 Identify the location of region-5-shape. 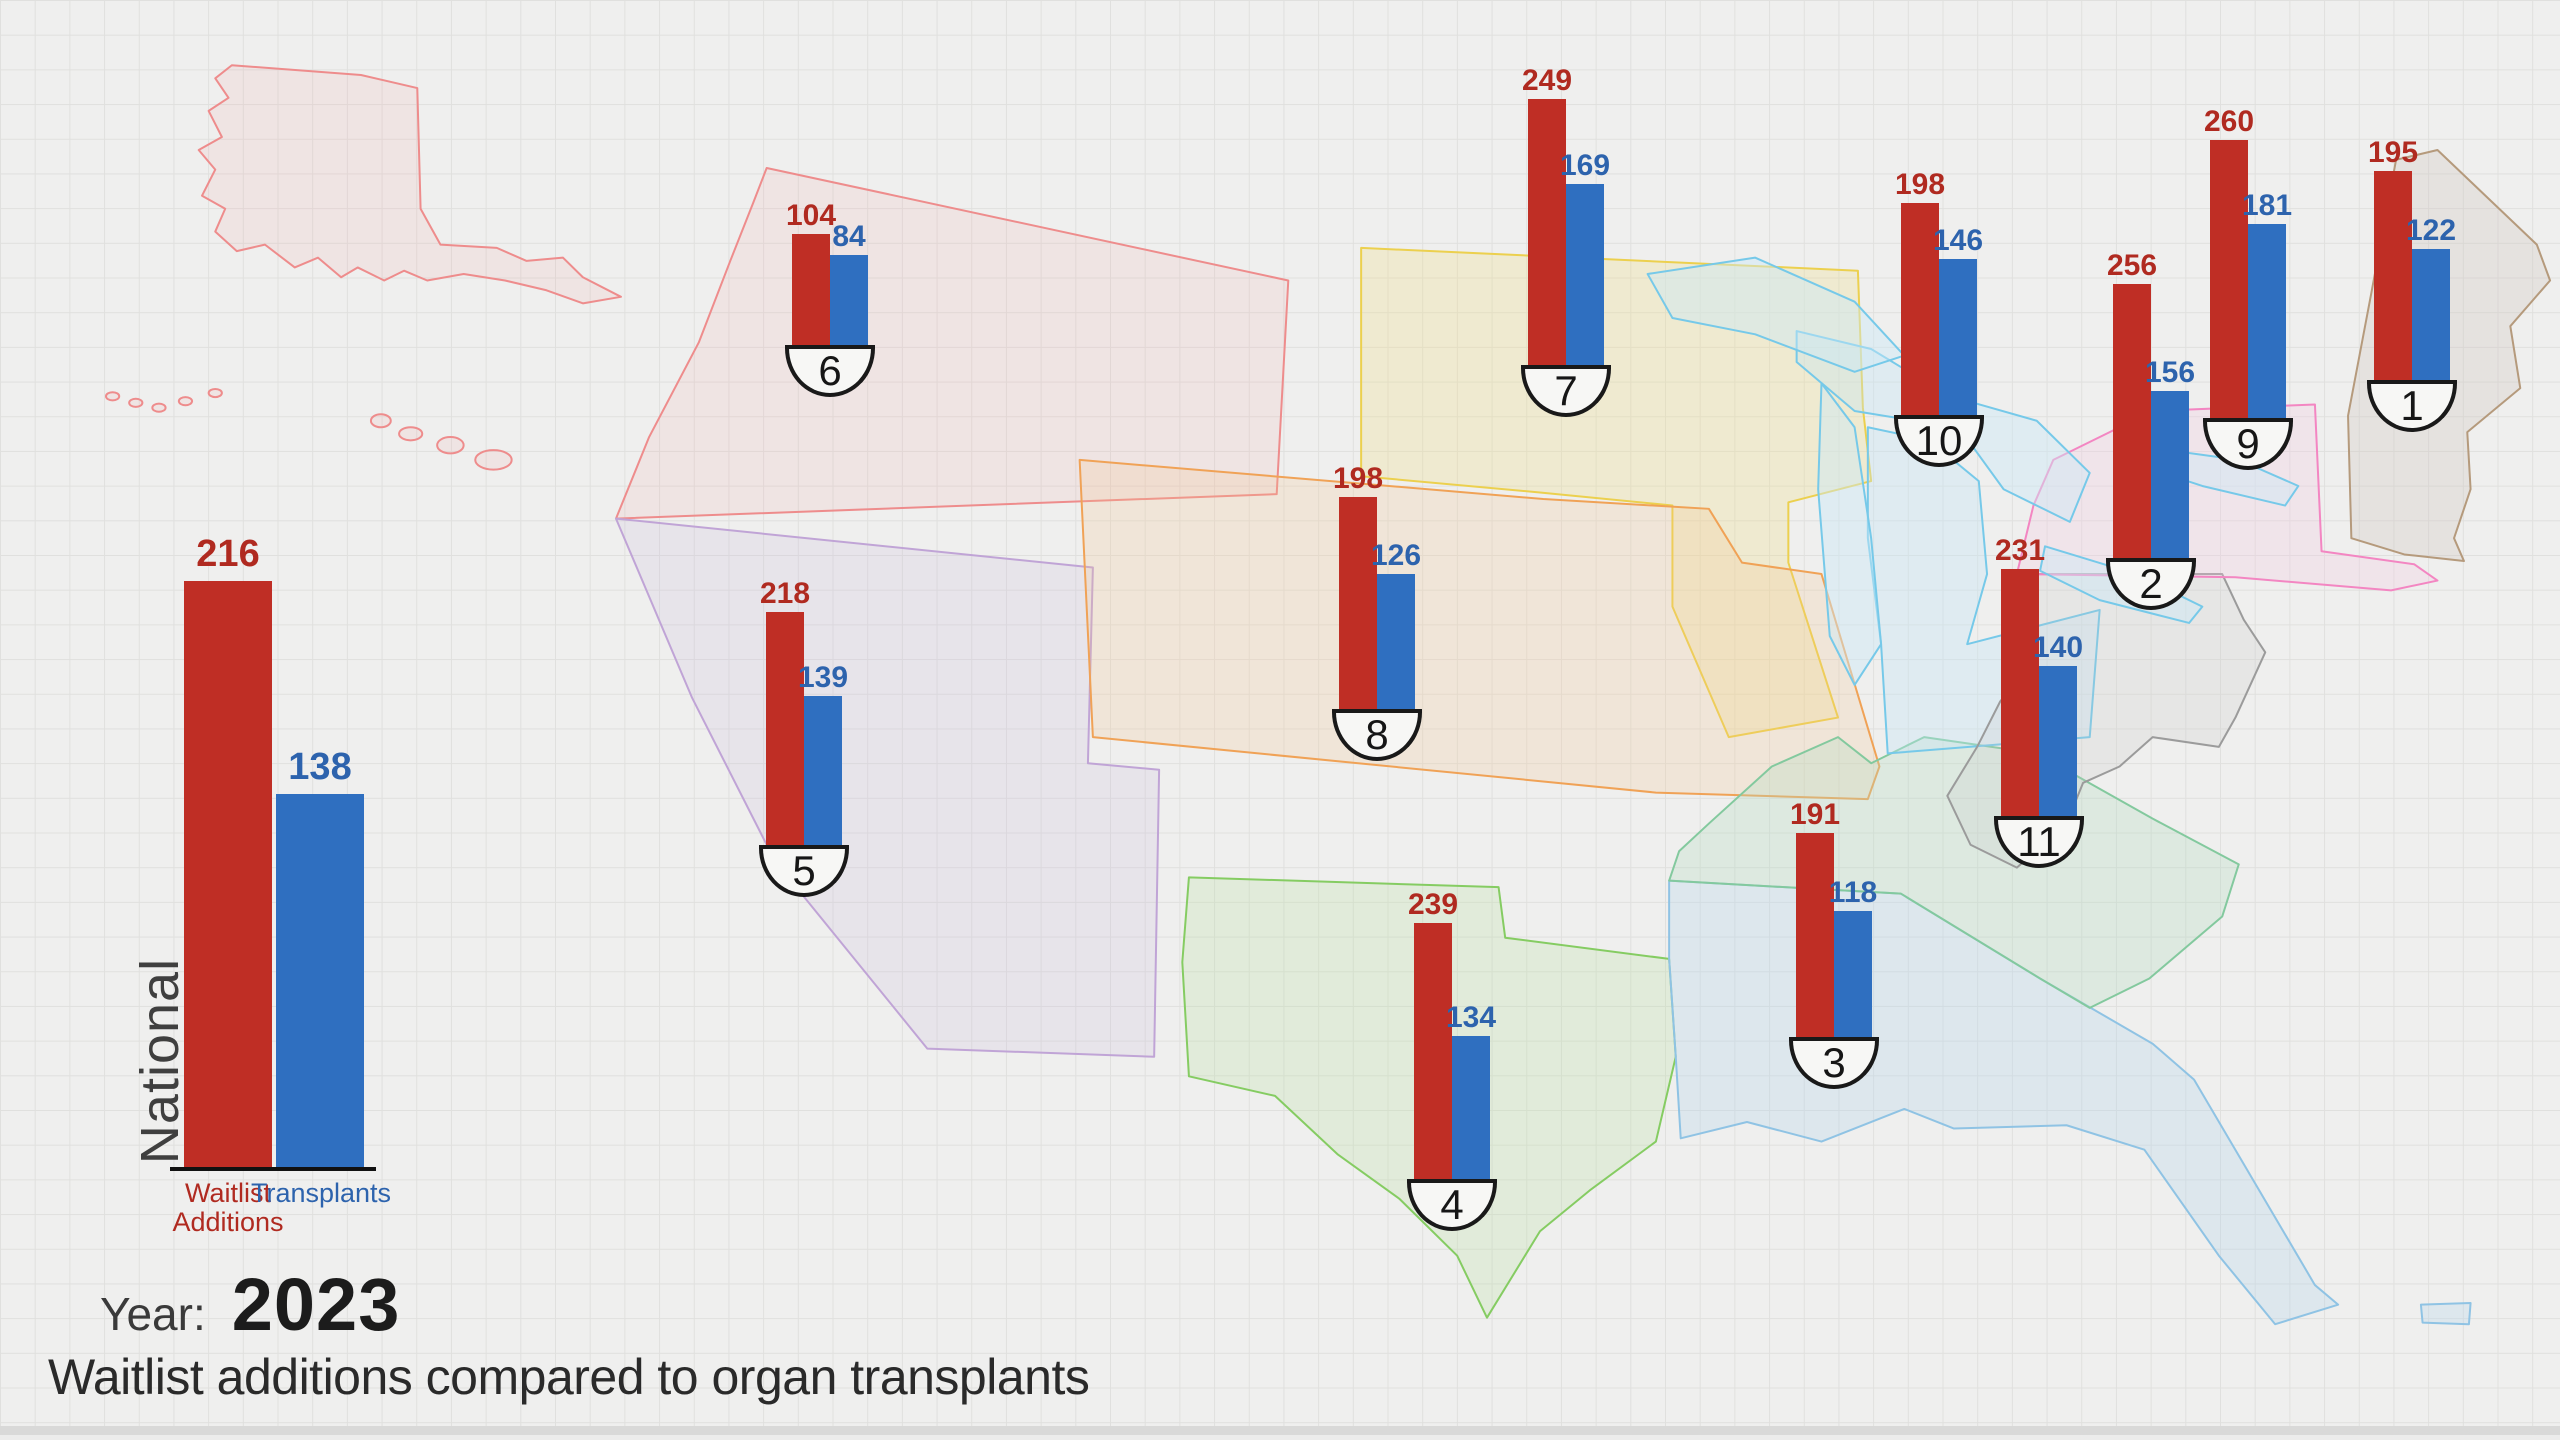
(887, 788).